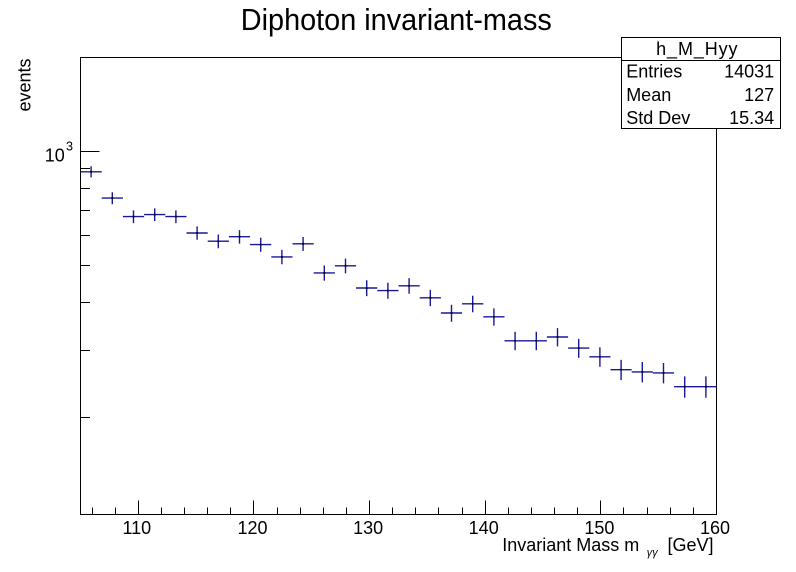 Image resolution: width=796 pixels, height=572 pixels. I want to click on svg-text: 15.34, so click(751, 118).